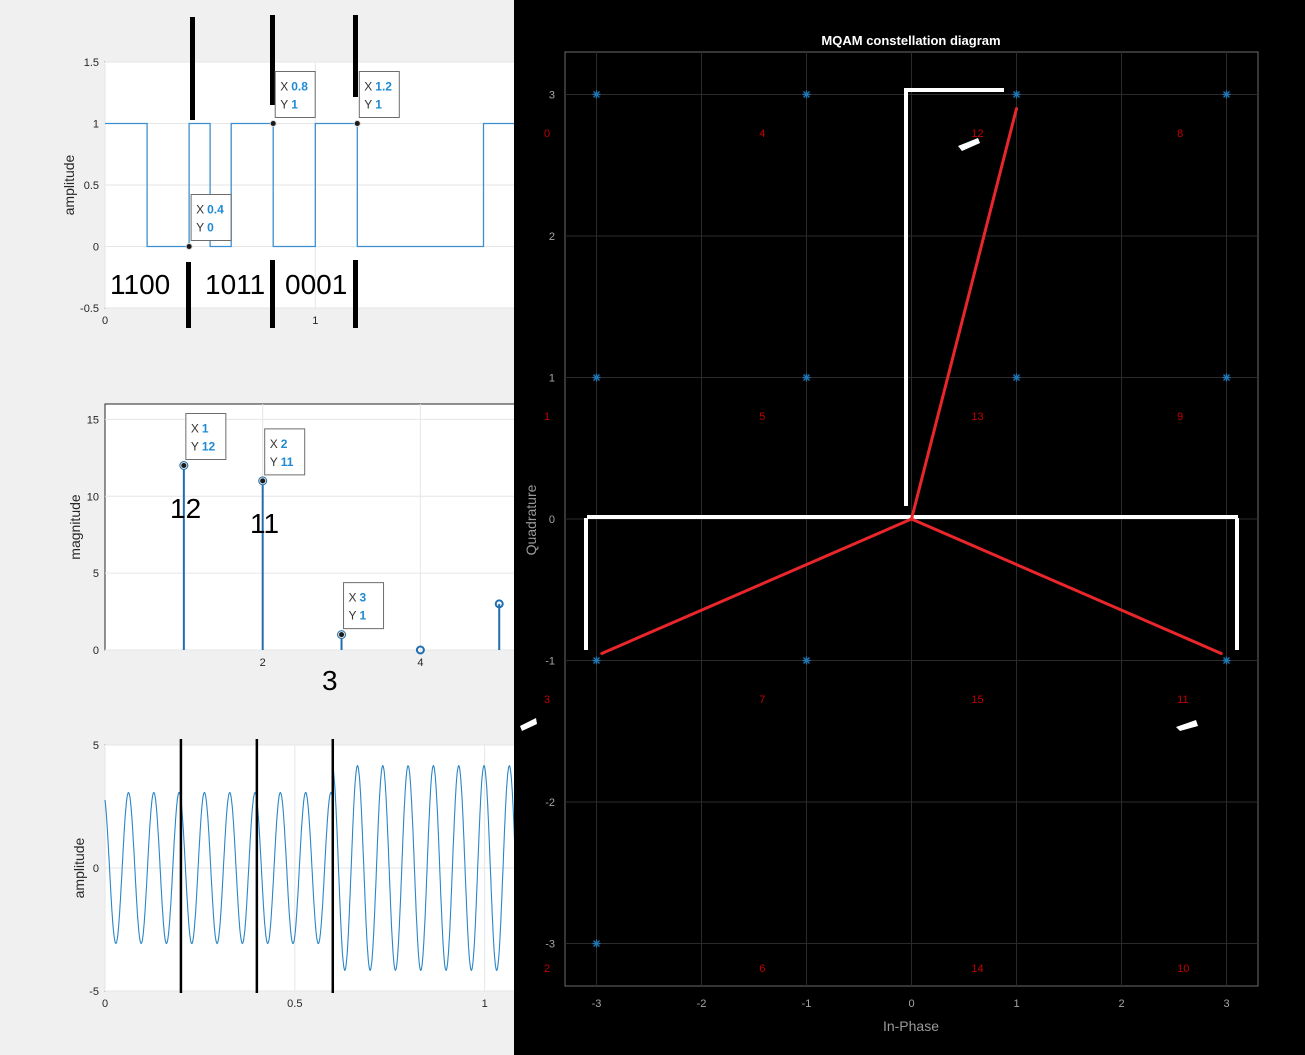 The height and width of the screenshot is (1055, 1305). Describe the element at coordinates (257, 866) in the screenshot. I see `symbol-boundary-marks` at that location.